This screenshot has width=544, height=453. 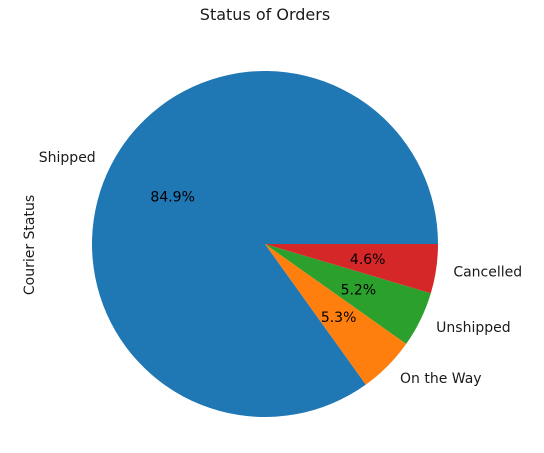 I want to click on pie-slice-unshipped, so click(x=348, y=294).